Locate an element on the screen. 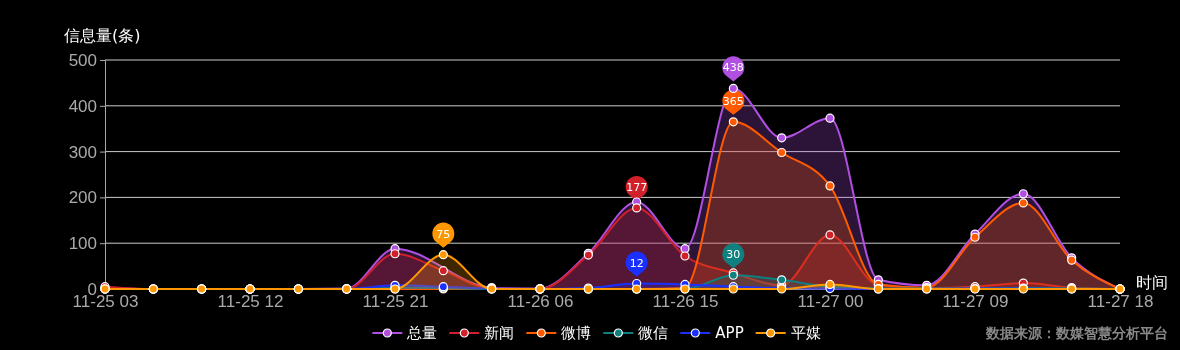 This screenshot has height=350, width=1180. data-label: 177 is located at coordinates (637, 187).